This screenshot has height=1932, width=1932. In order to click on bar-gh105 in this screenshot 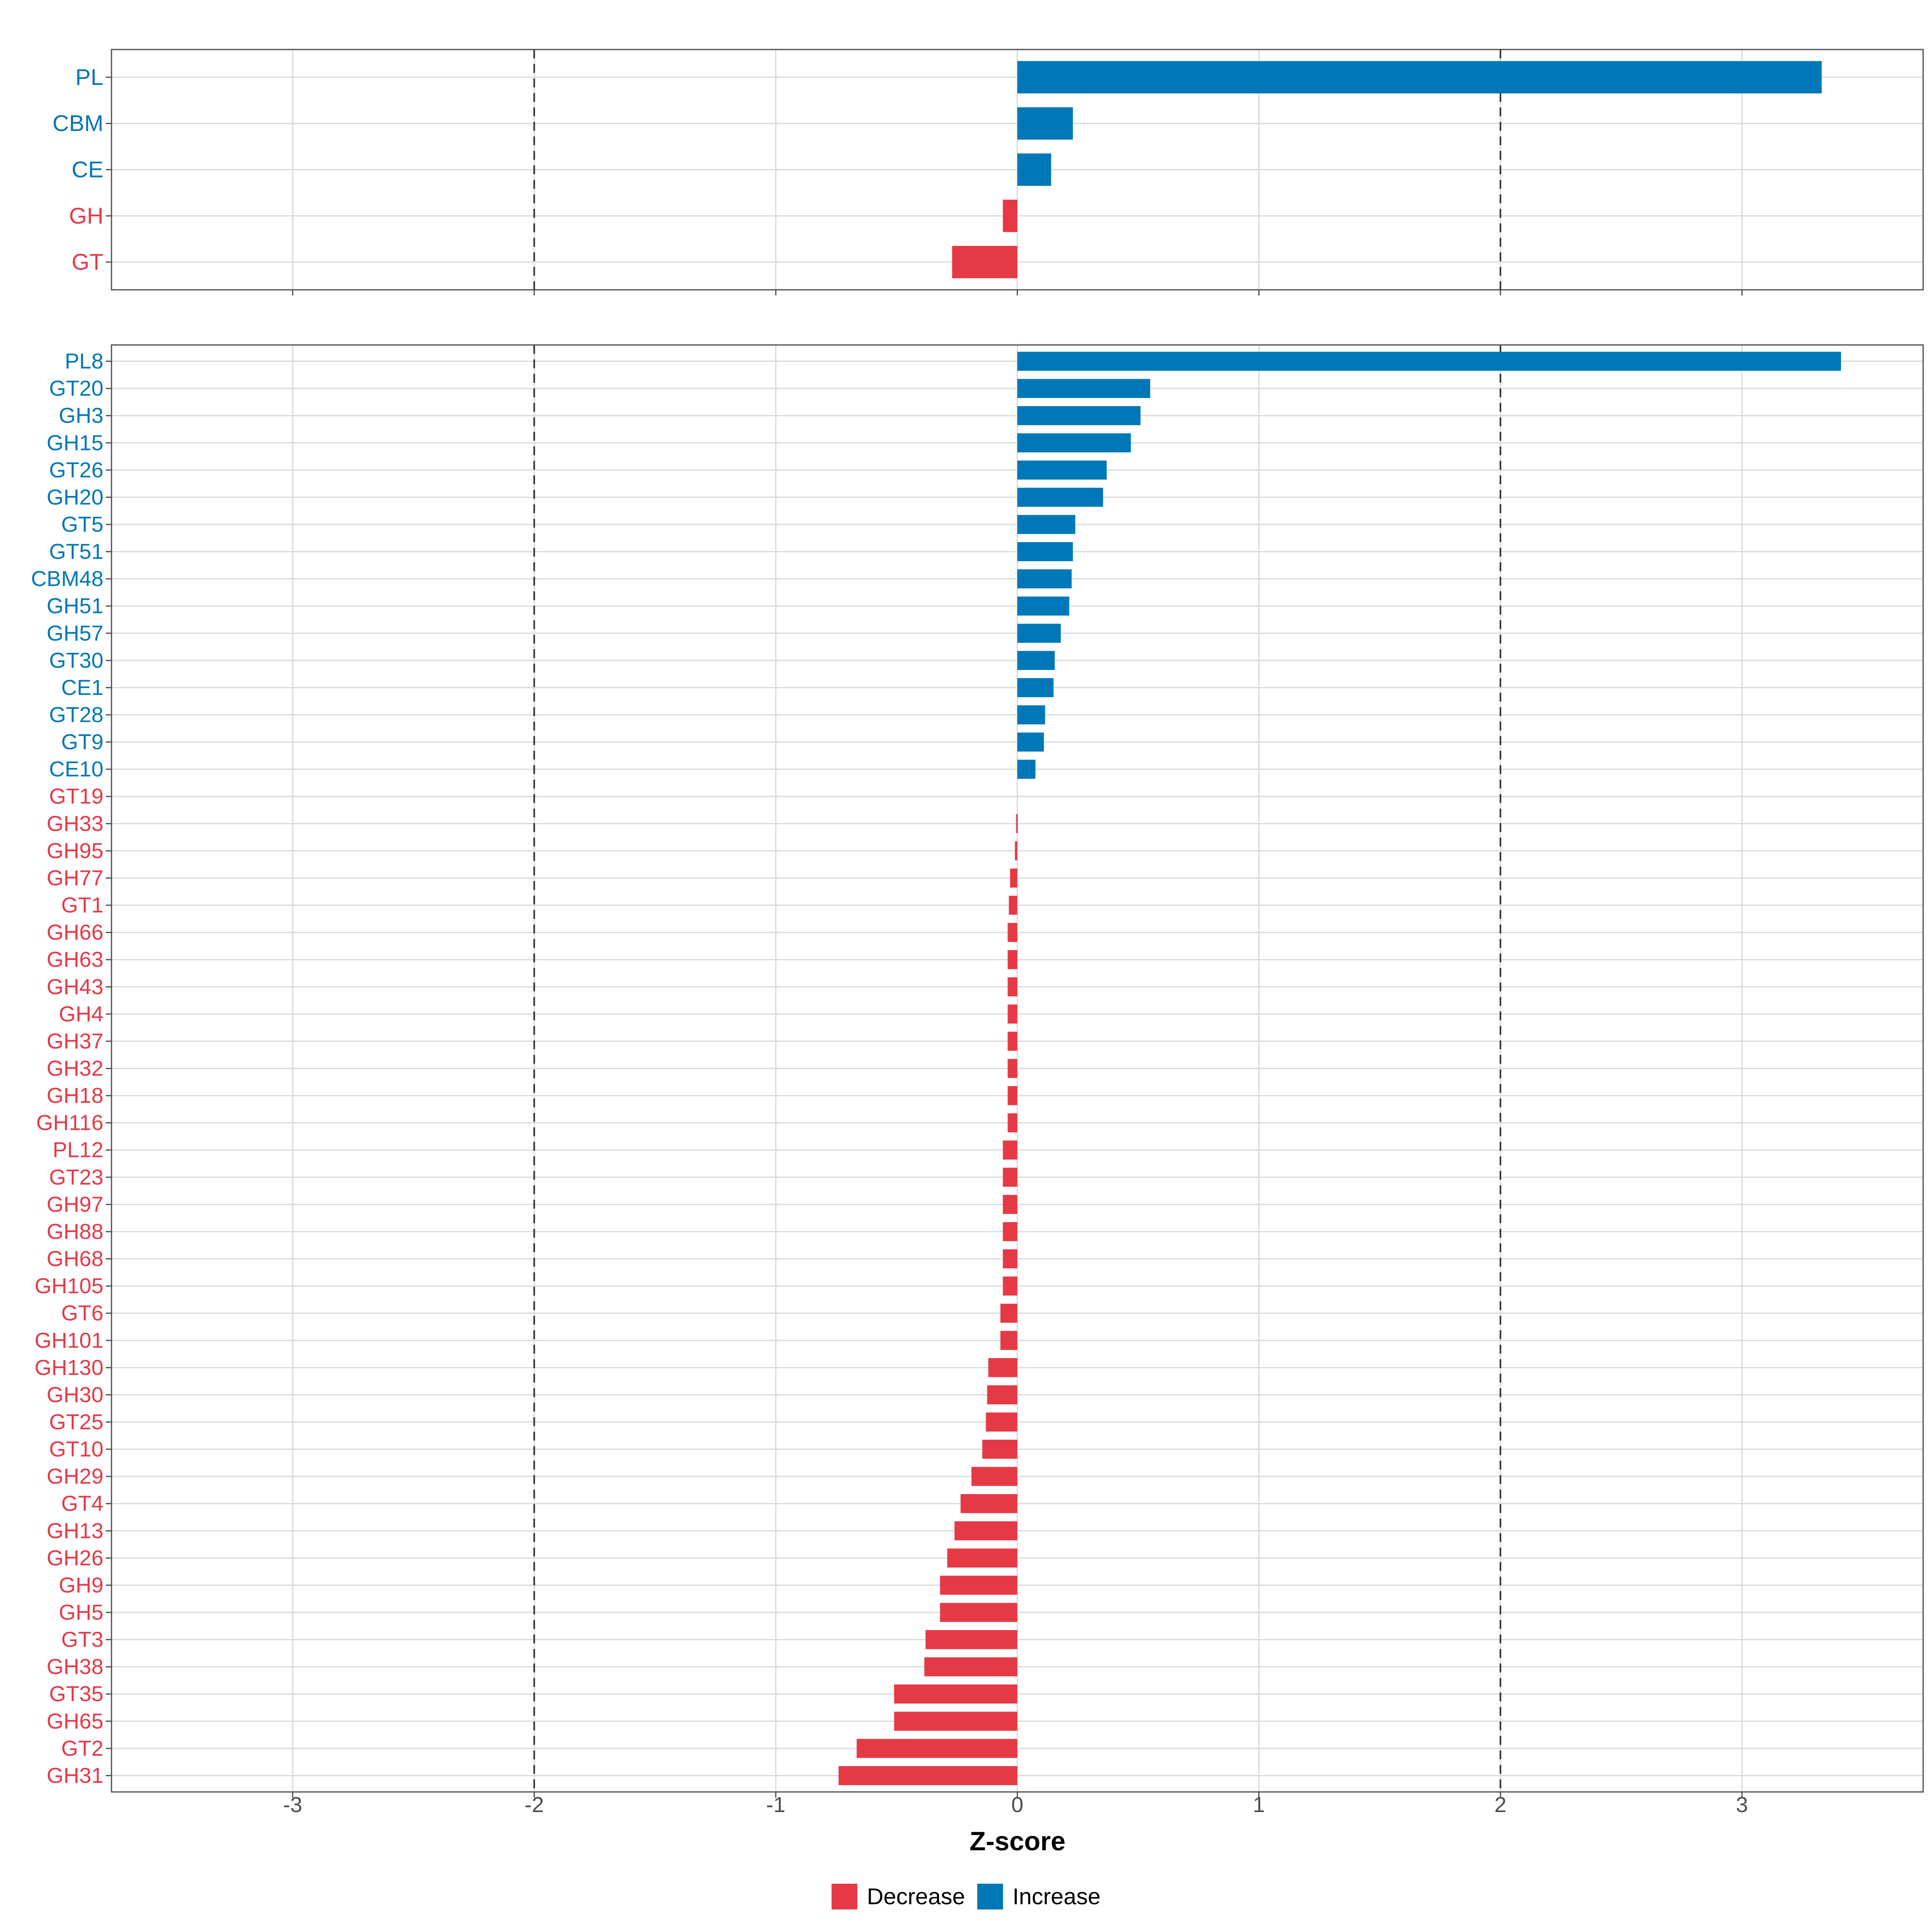, I will do `click(1010, 1286)`.